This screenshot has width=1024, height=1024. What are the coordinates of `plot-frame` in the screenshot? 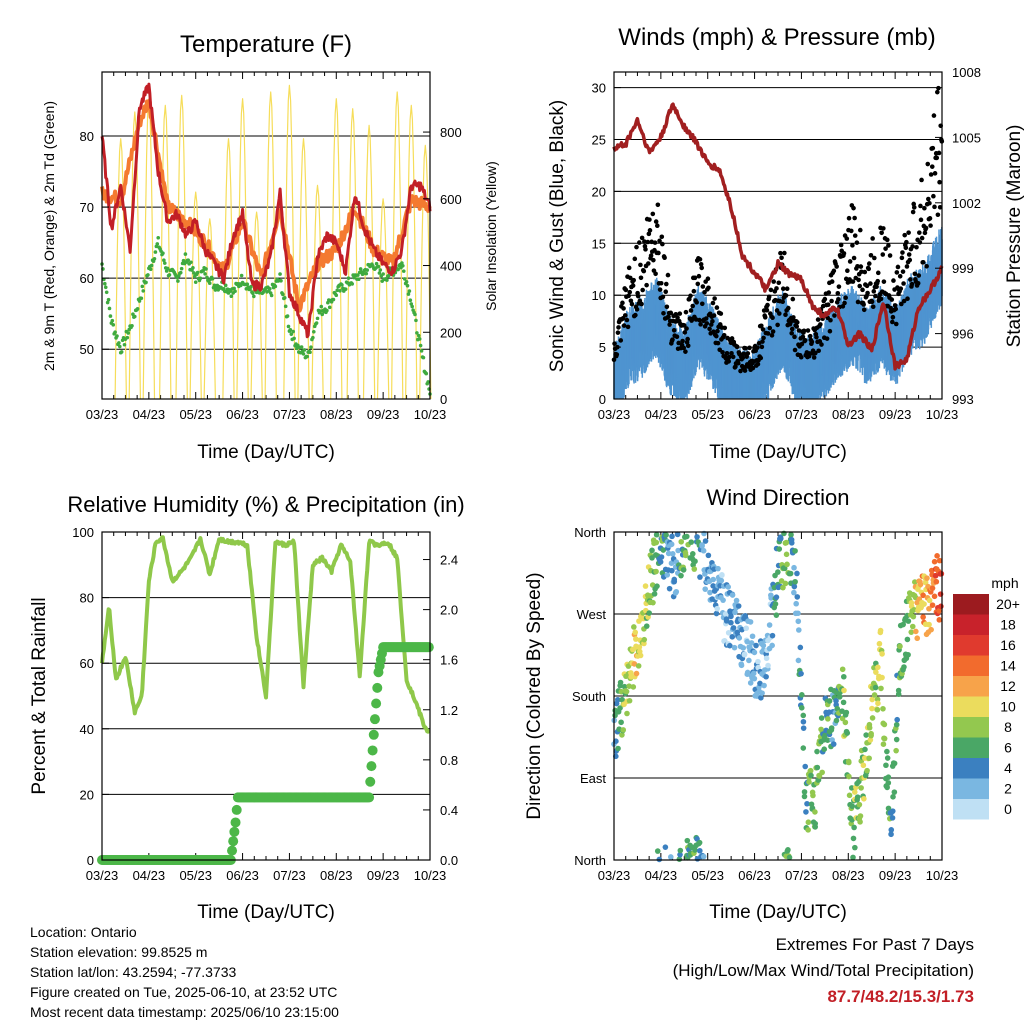 It's located at (266, 696).